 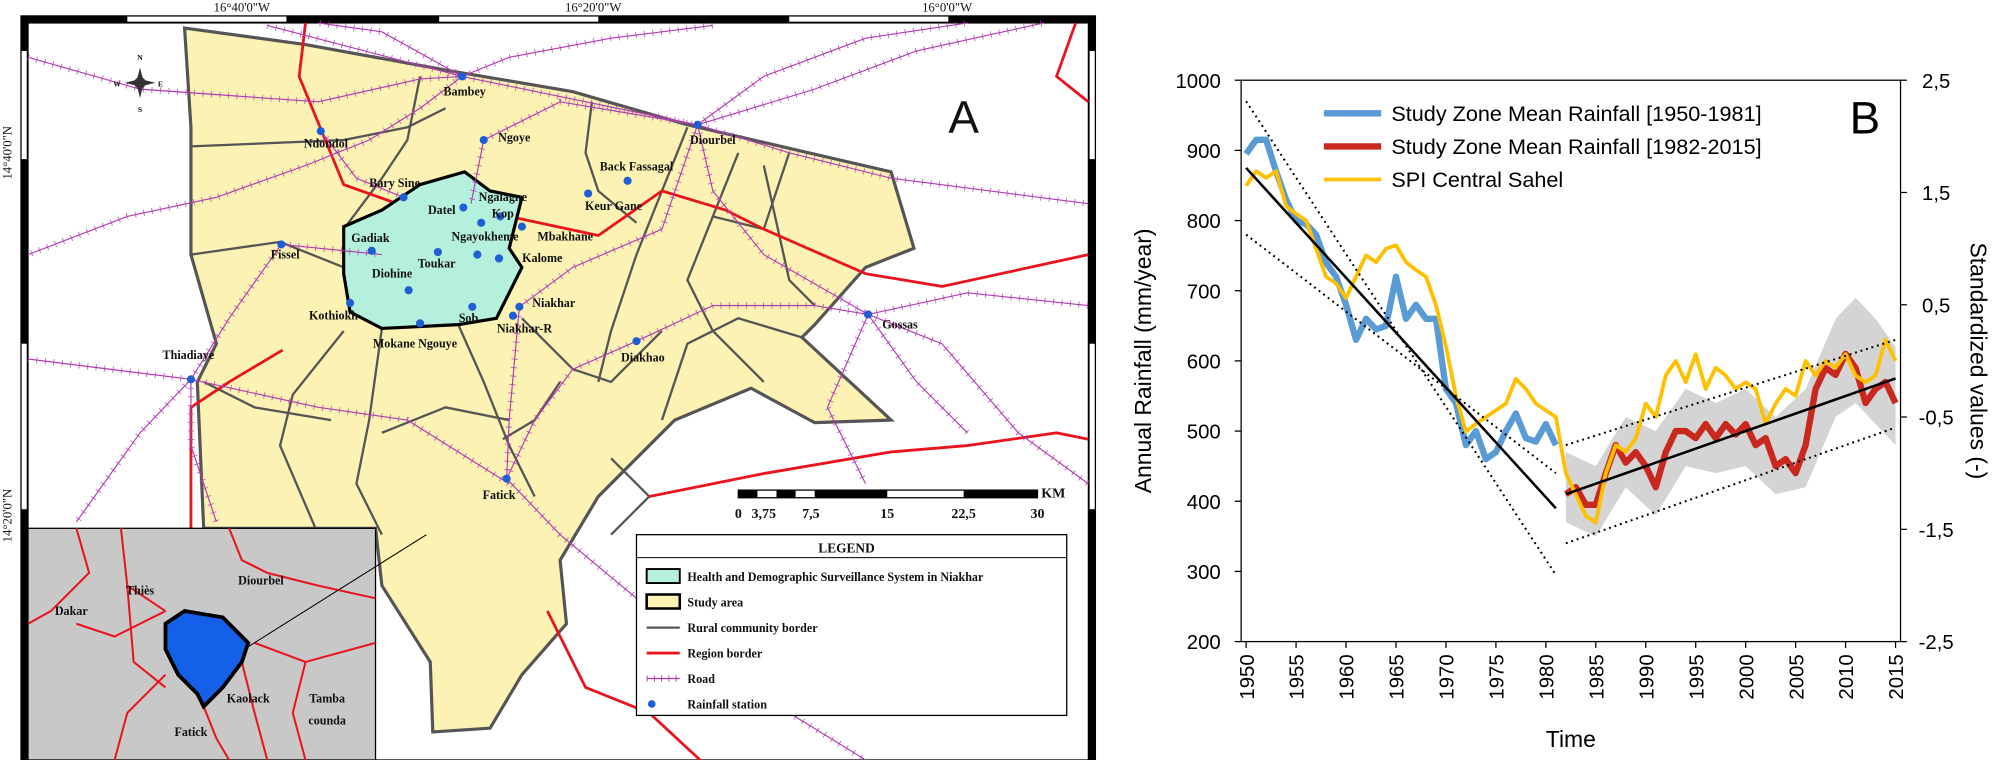 What do you see at coordinates (140, 83) in the screenshot?
I see `compass-ring` at bounding box center [140, 83].